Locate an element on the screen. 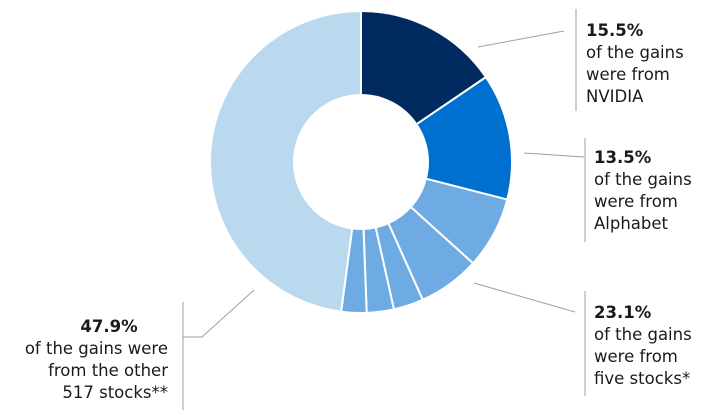 This screenshot has width=718, height=417. annotation-text: Alphabet is located at coordinates (631, 223).